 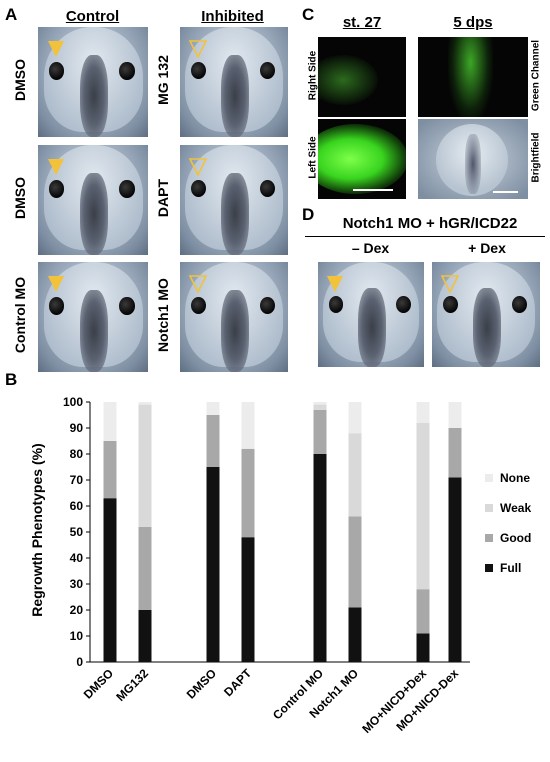 I want to click on fluorescence-left-side-image, so click(x=362, y=159).